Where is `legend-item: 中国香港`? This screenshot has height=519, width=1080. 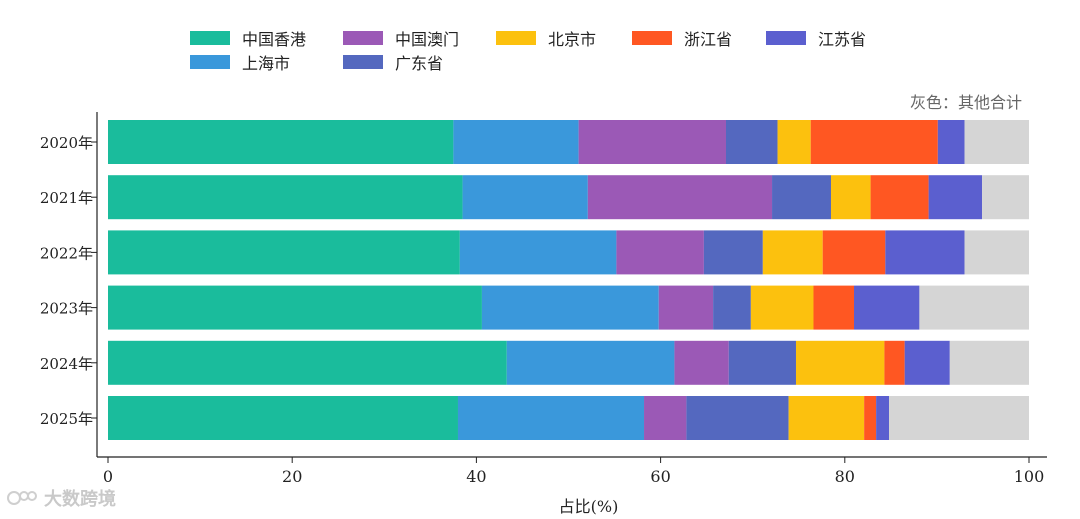 legend-item: 中国香港 is located at coordinates (248, 38).